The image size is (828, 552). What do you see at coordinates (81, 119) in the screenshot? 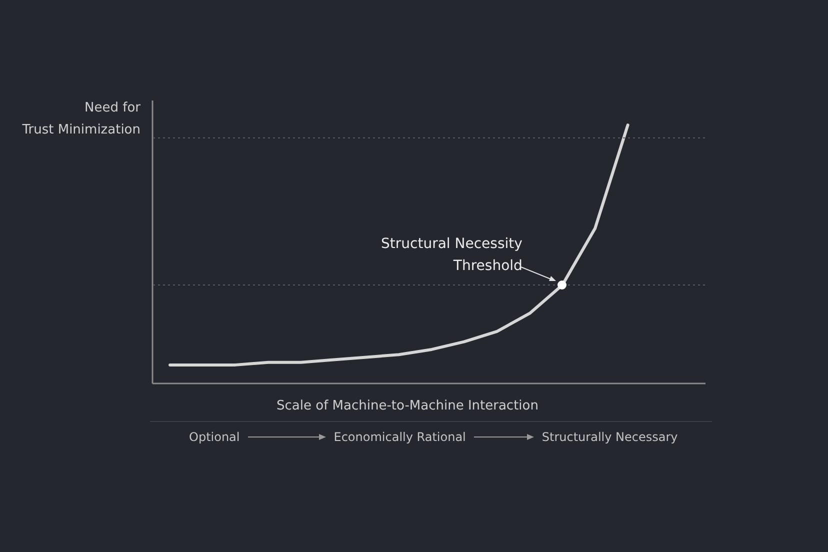
I see `y-axis-title: Need for Trust Minimization` at bounding box center [81, 119].